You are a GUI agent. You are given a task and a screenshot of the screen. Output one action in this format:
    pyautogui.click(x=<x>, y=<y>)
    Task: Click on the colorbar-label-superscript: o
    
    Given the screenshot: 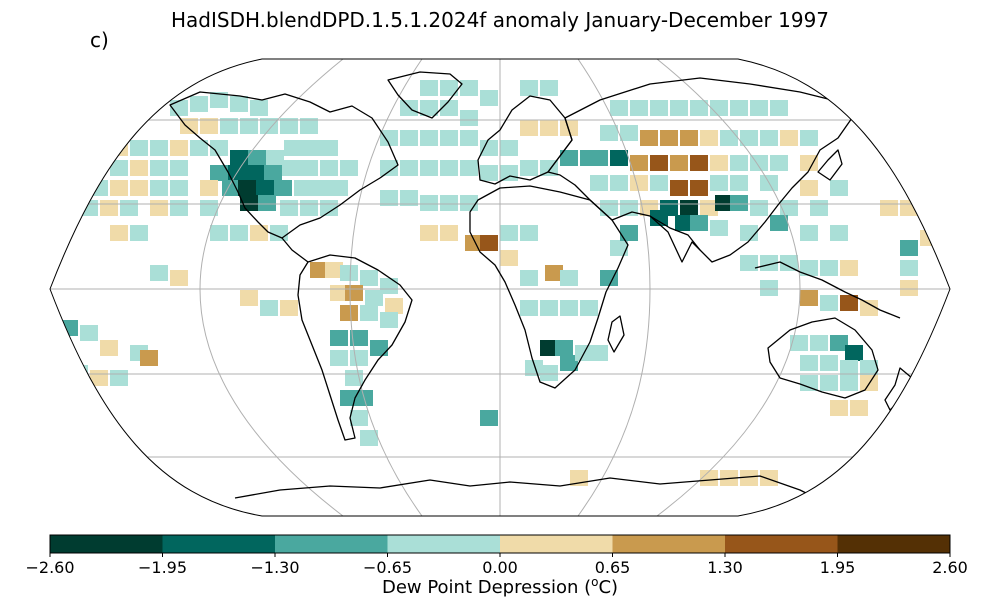 What is the action you would take?
    pyautogui.click(x=595, y=582)
    